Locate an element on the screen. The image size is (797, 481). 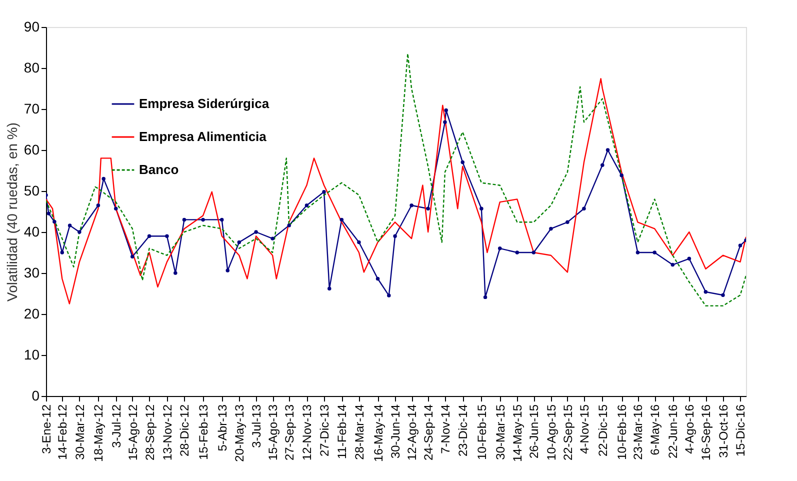
x-tick-label: 23-Mar-16 is located at coordinates (638, 432).